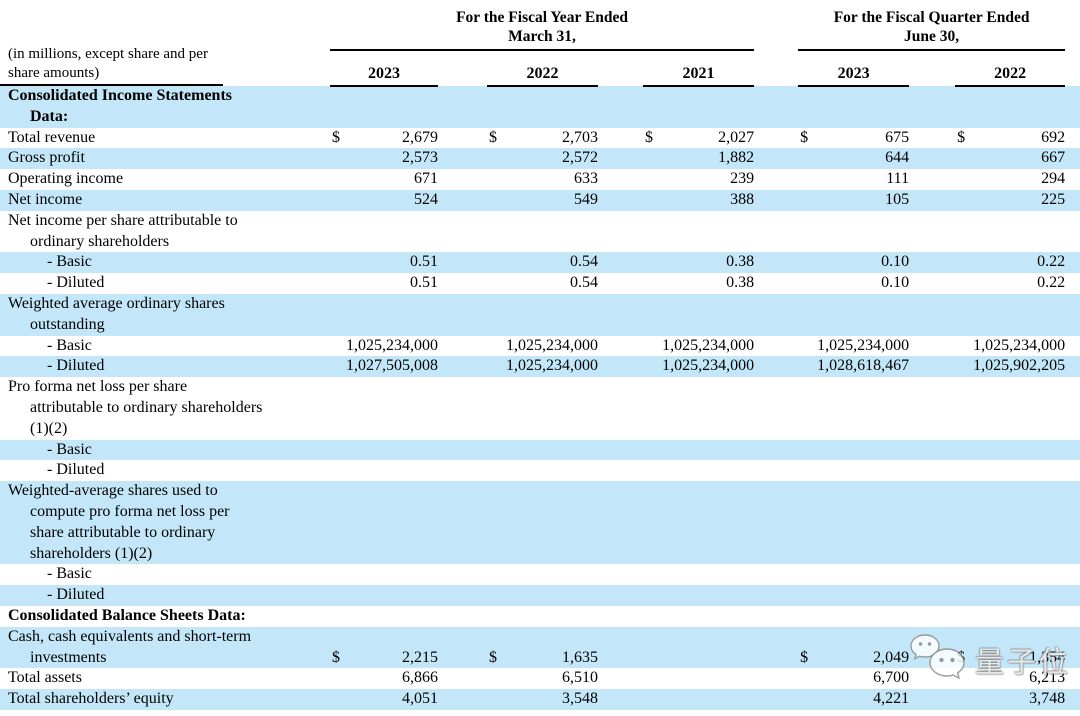 The width and height of the screenshot is (1080, 716). Describe the element at coordinates (540, 678) in the screenshot. I see `table-row: Total assets 6,866 6,510 6,700 6,213` at that location.